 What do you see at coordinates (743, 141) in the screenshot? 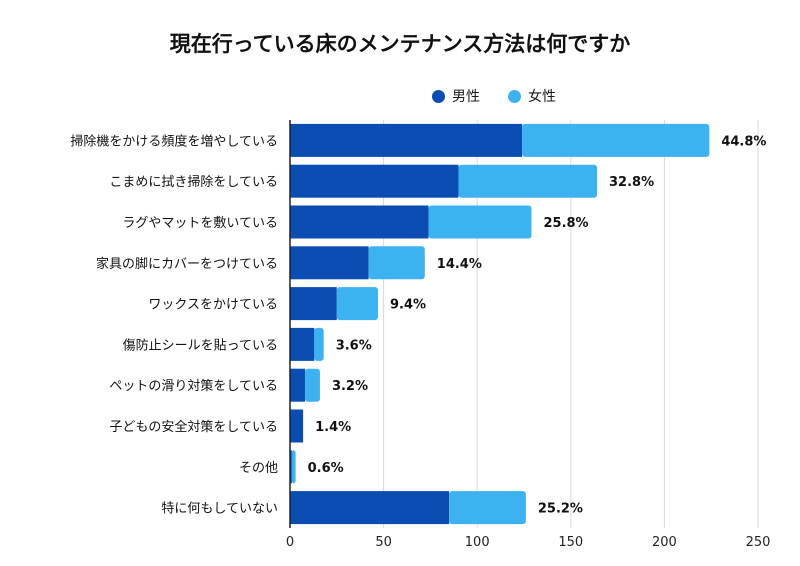
I see `data-label: 44.8%` at bounding box center [743, 141].